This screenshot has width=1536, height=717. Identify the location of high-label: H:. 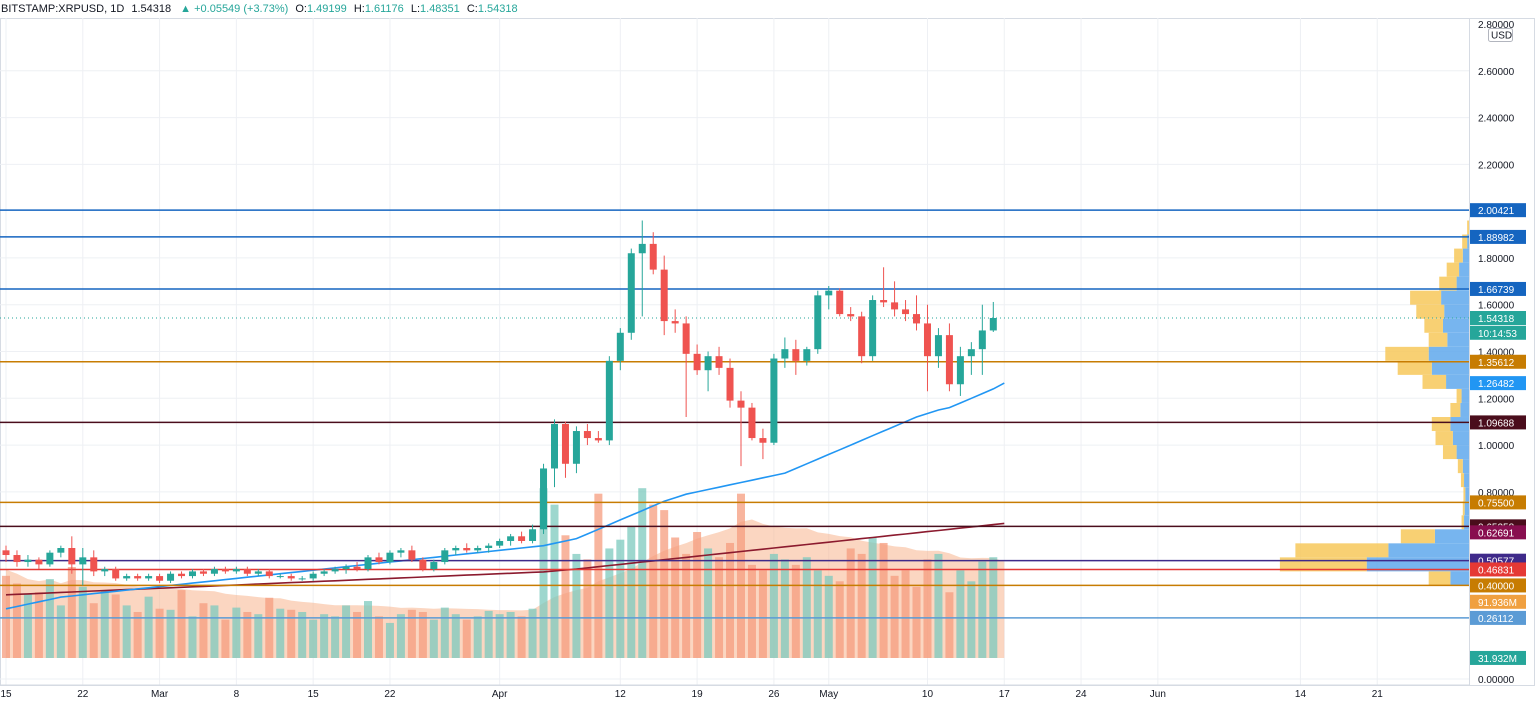
(359, 9).